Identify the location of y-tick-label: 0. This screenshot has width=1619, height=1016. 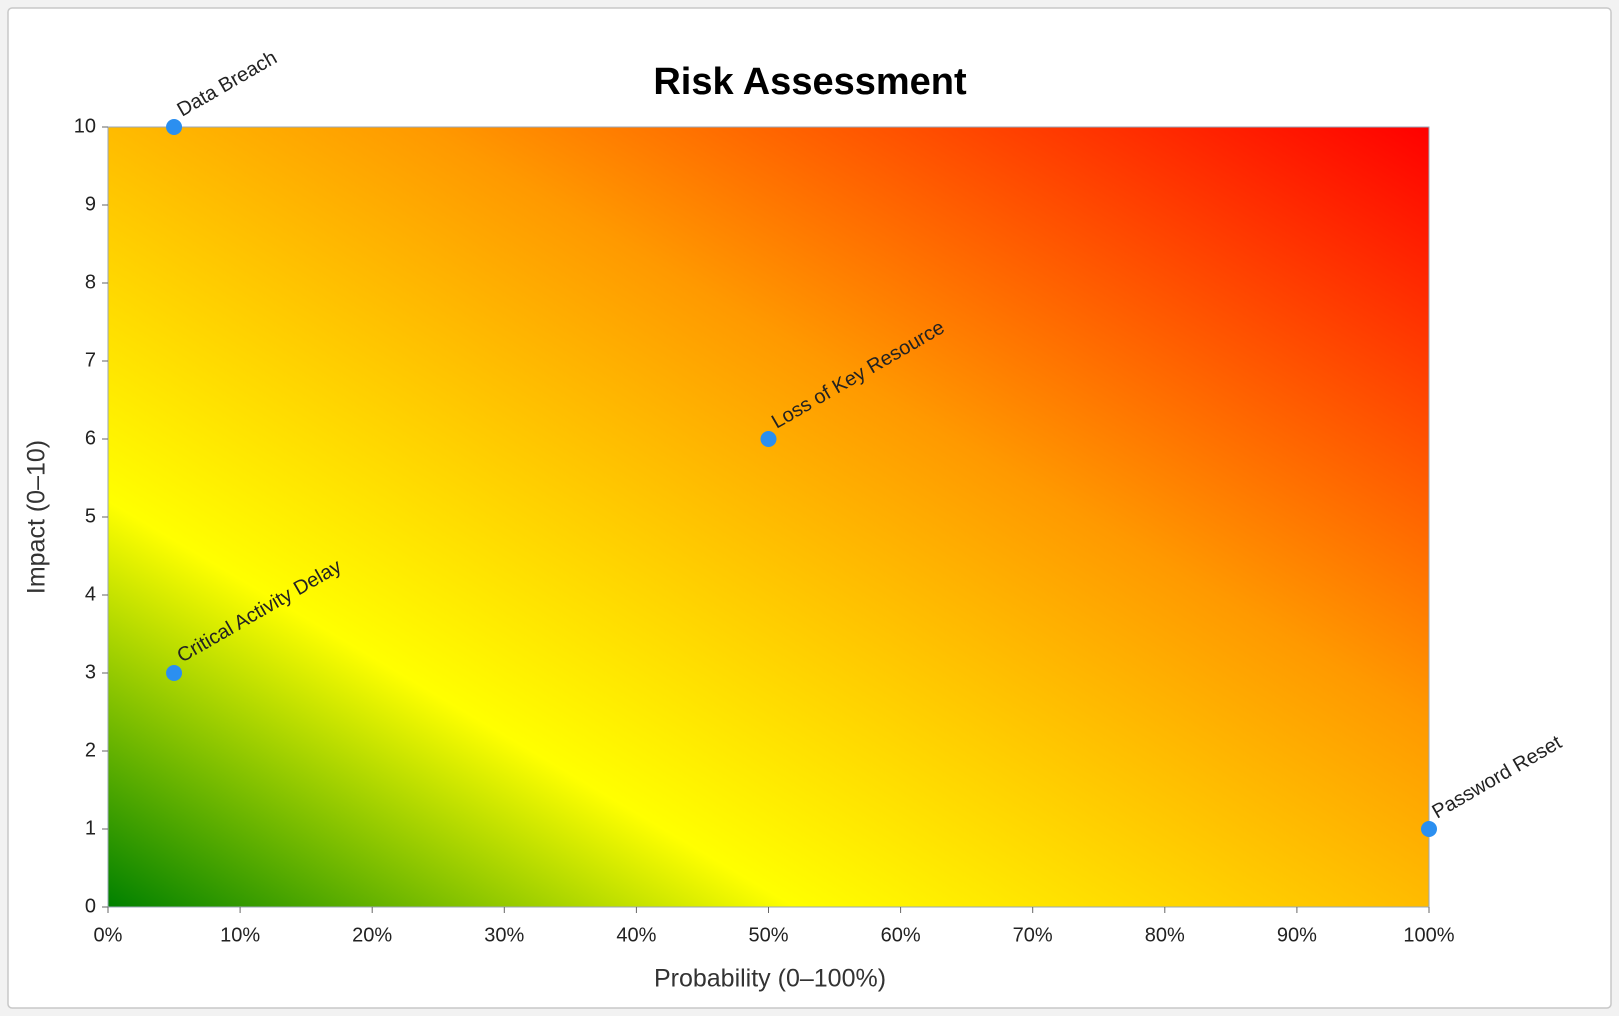
(90, 906).